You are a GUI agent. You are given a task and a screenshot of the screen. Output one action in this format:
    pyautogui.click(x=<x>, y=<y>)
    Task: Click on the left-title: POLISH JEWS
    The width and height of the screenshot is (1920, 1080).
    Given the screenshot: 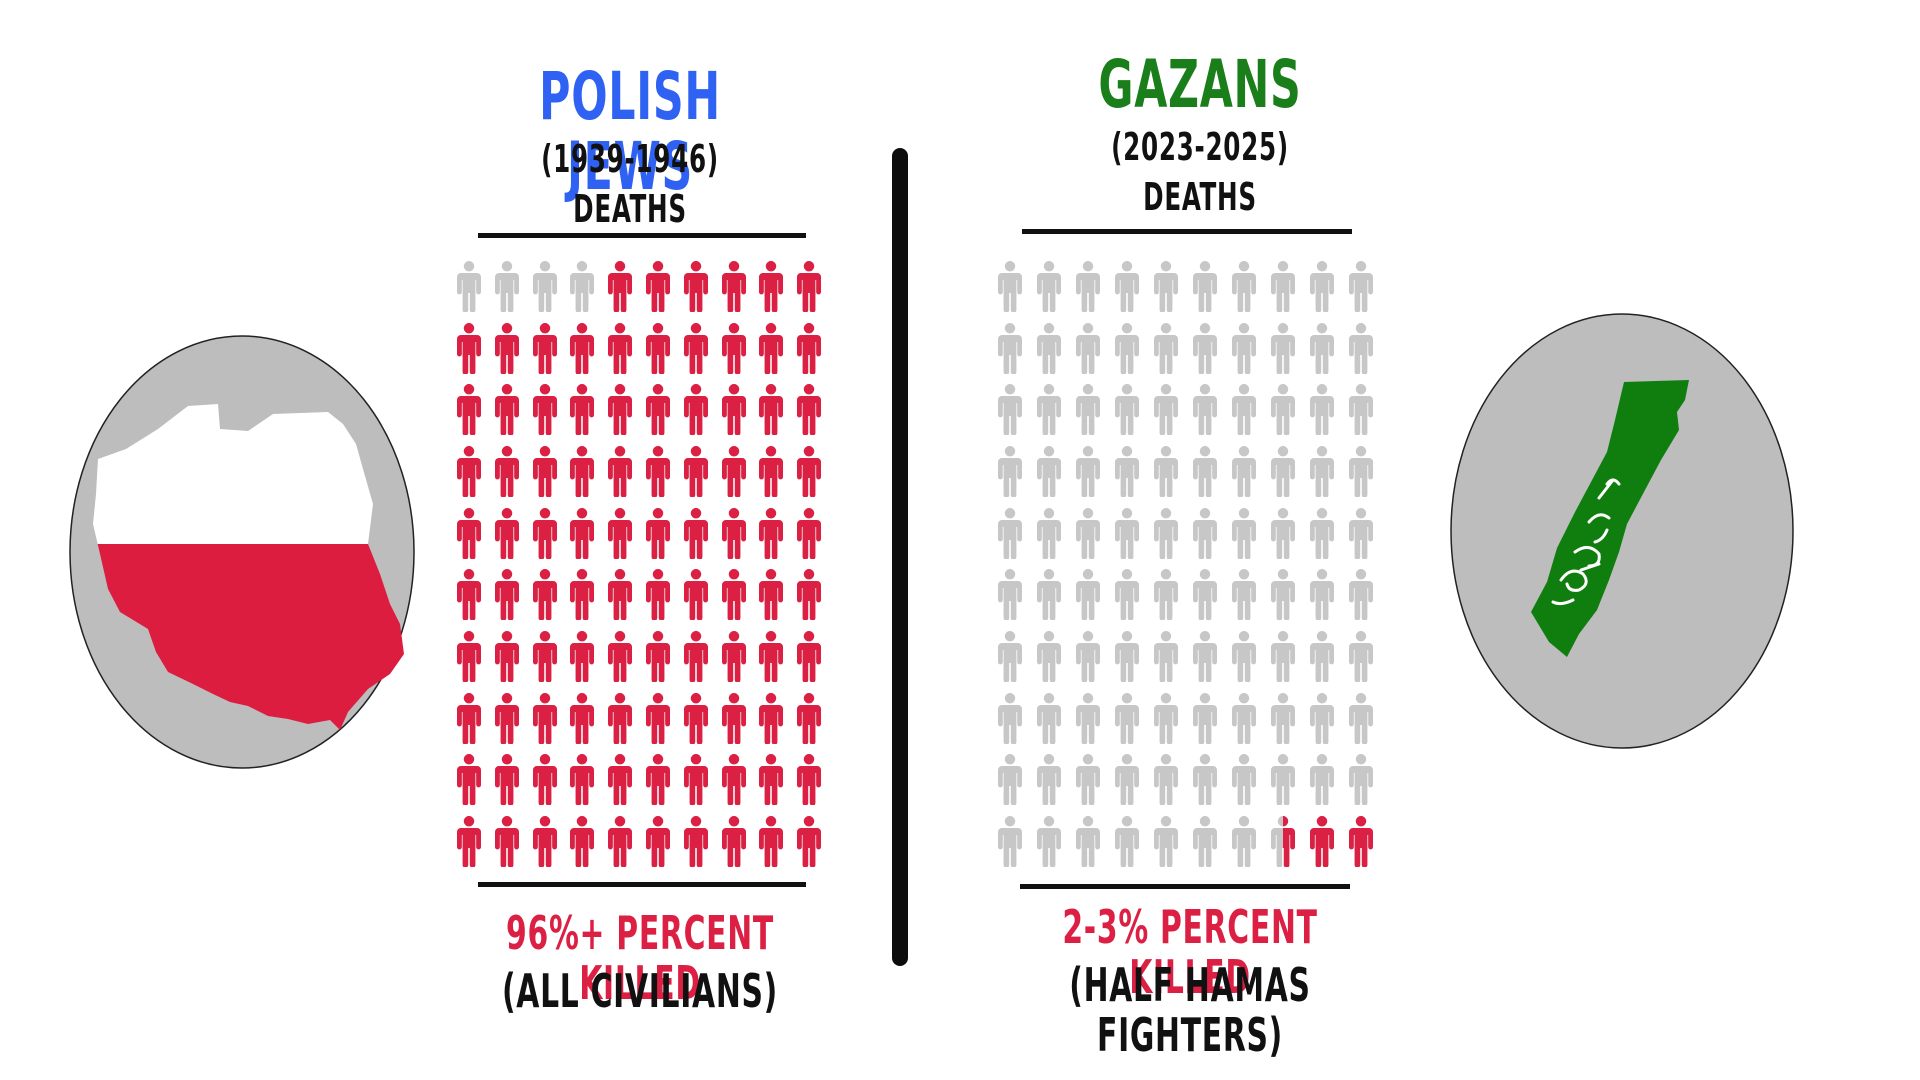 What is the action you would take?
    pyautogui.click(x=630, y=131)
    